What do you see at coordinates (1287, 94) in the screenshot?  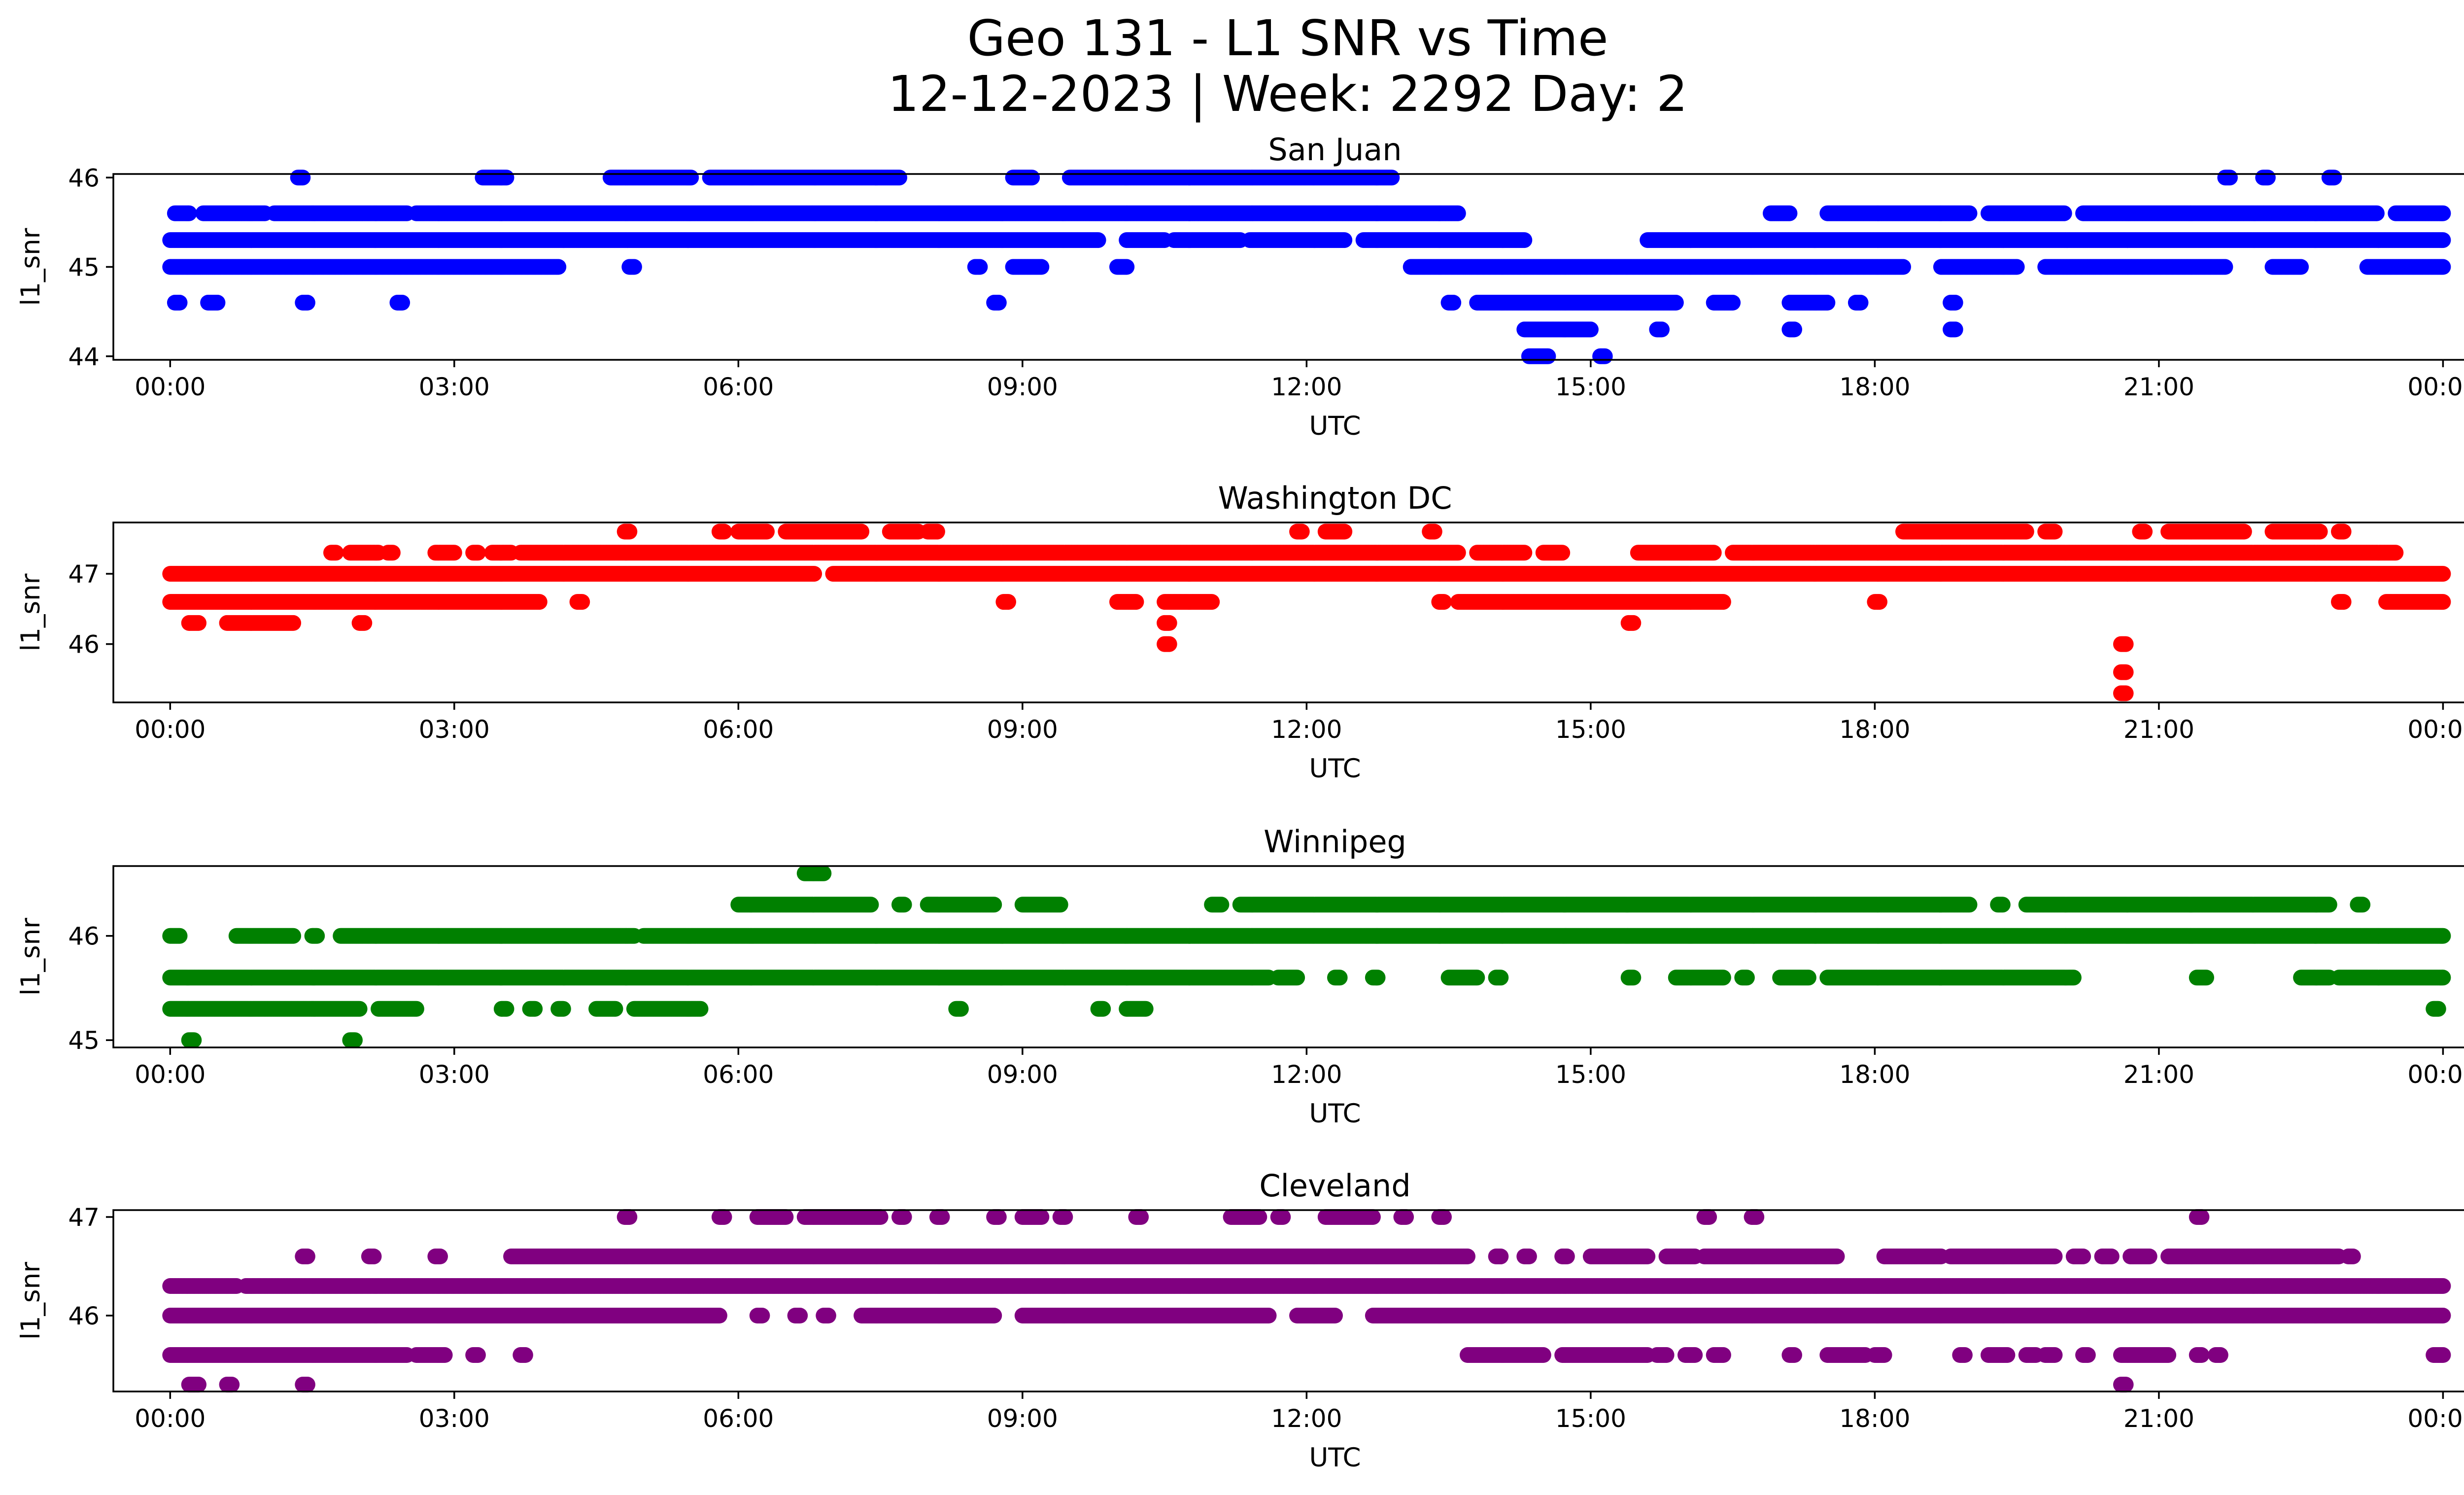 I see `figure-title-line2: 12-12-2023 | Week: 2292 Day: 2` at bounding box center [1287, 94].